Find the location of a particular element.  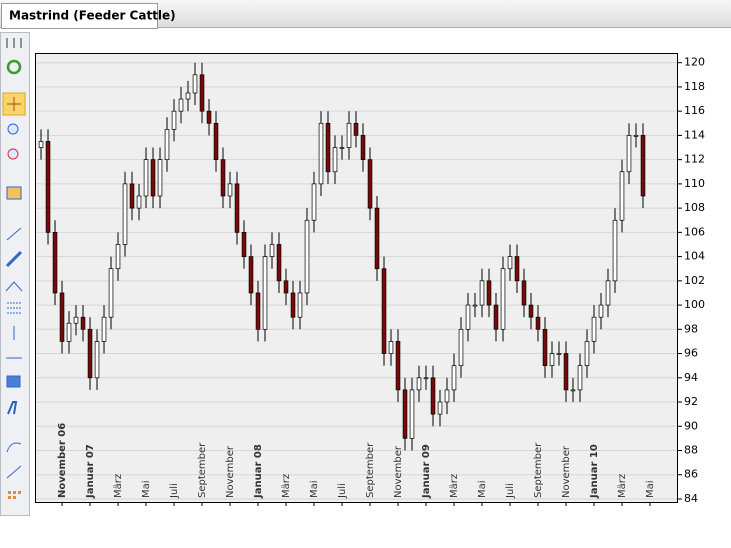

y-tick-label: 86 is located at coordinates (691, 474).